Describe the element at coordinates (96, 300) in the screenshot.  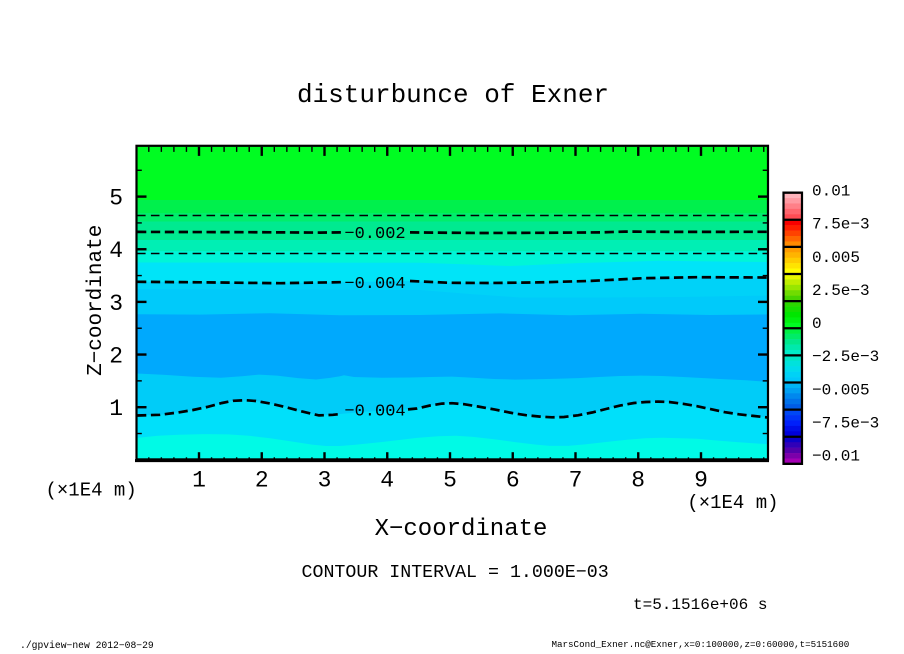
I see `svg-text: Z−coordinate` at that location.